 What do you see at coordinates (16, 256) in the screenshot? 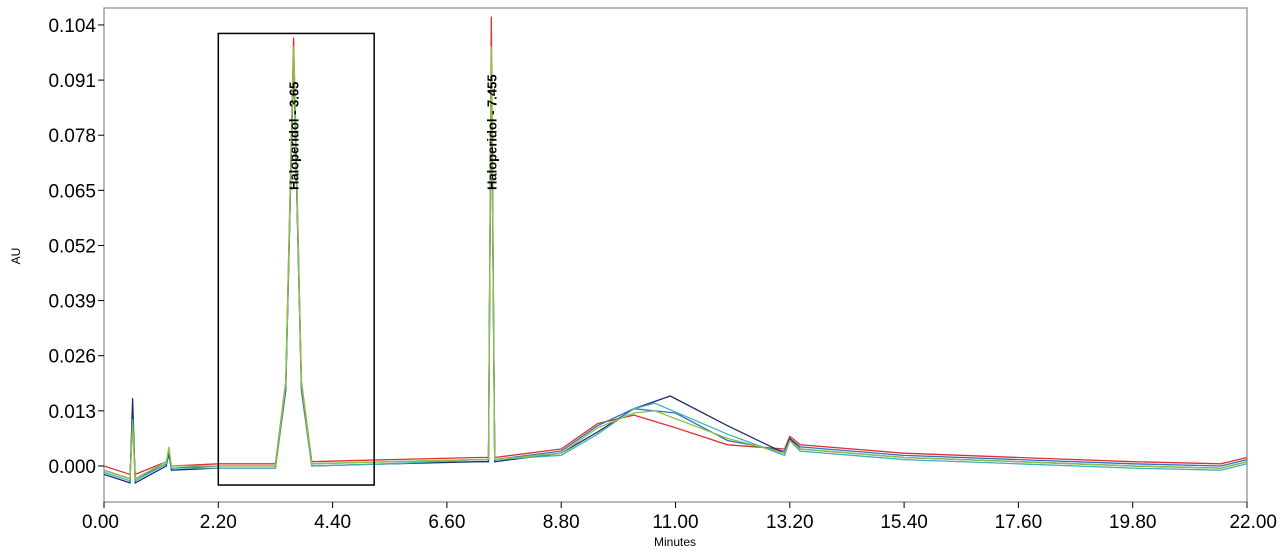
I see `y-axis-title: AU` at bounding box center [16, 256].